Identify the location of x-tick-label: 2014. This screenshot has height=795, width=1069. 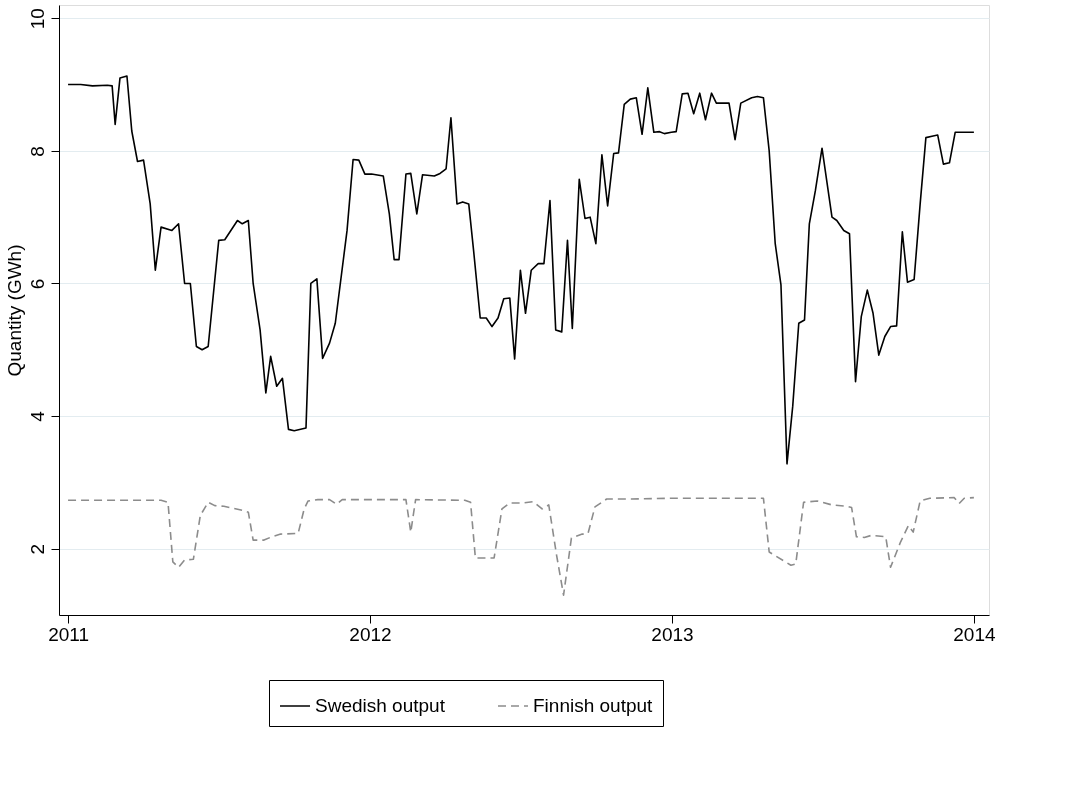
(974, 634).